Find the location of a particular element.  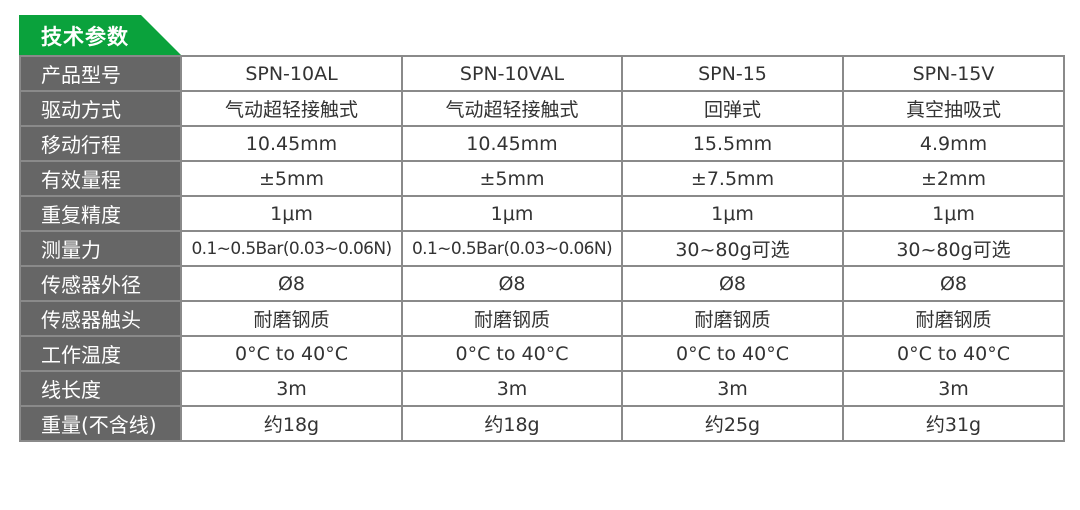

table-row: 有效量程 ±5mm ±5mm ±7.5mm ±2mm is located at coordinates (542, 178).